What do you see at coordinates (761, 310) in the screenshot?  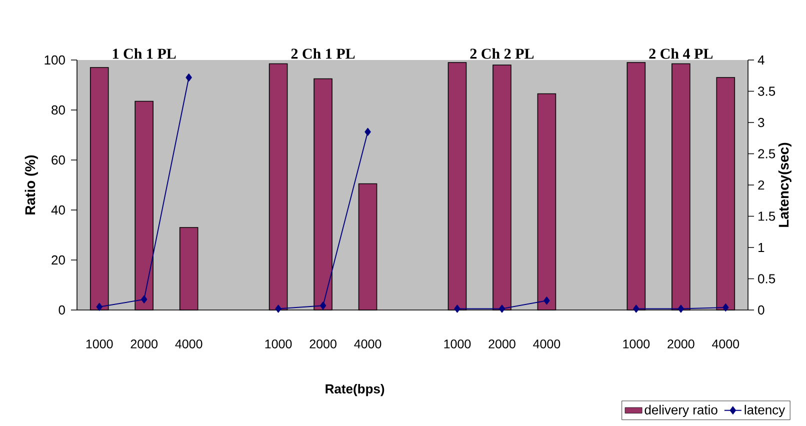 I see `y2-tick-label: 0` at bounding box center [761, 310].